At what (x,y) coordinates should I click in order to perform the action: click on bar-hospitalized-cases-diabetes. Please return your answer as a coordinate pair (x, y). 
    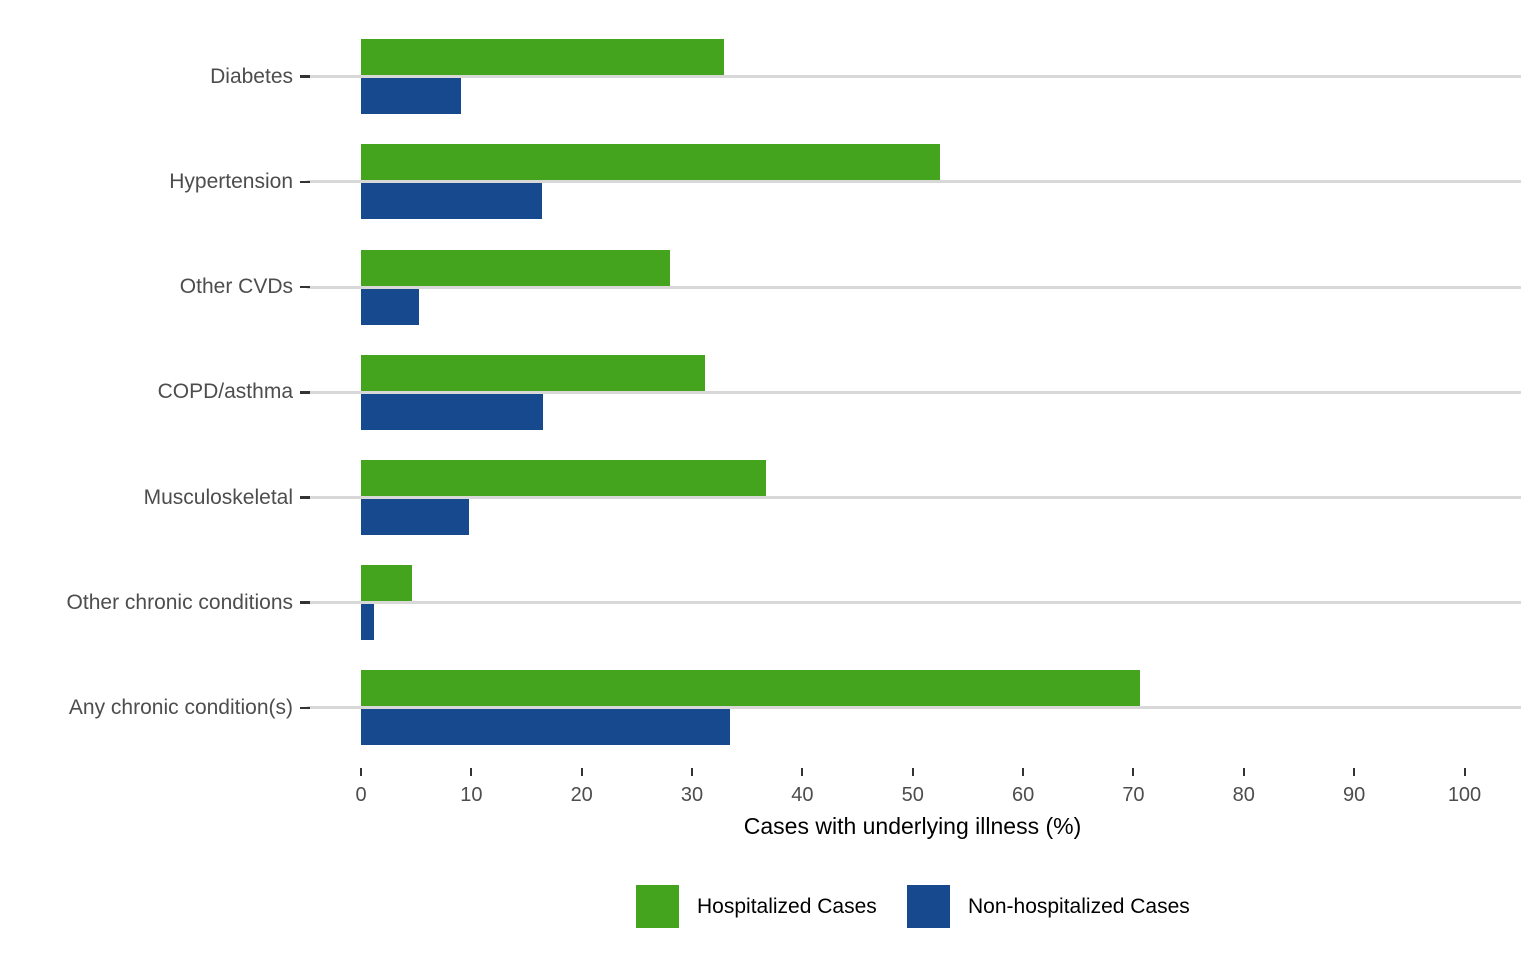
    Looking at the image, I should click on (543, 58).